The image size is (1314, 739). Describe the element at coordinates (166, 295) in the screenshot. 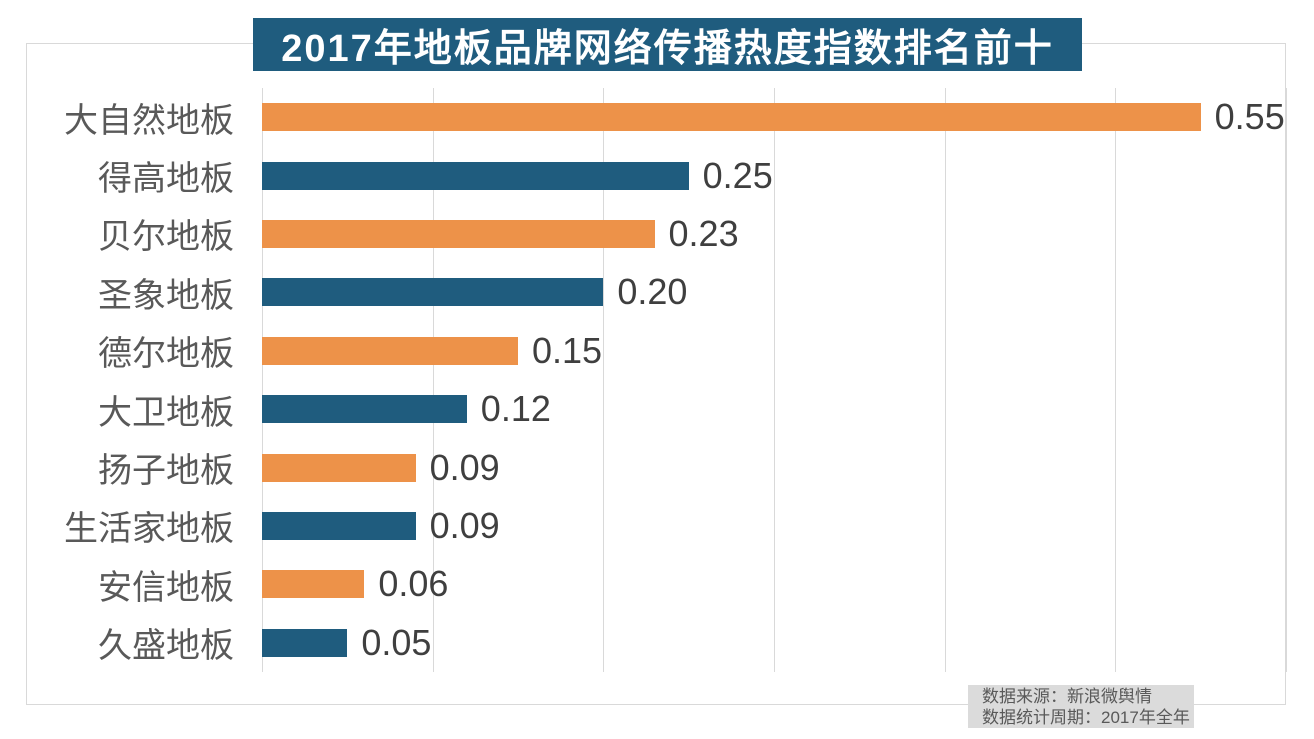

I see `category-label: 圣象地板` at that location.